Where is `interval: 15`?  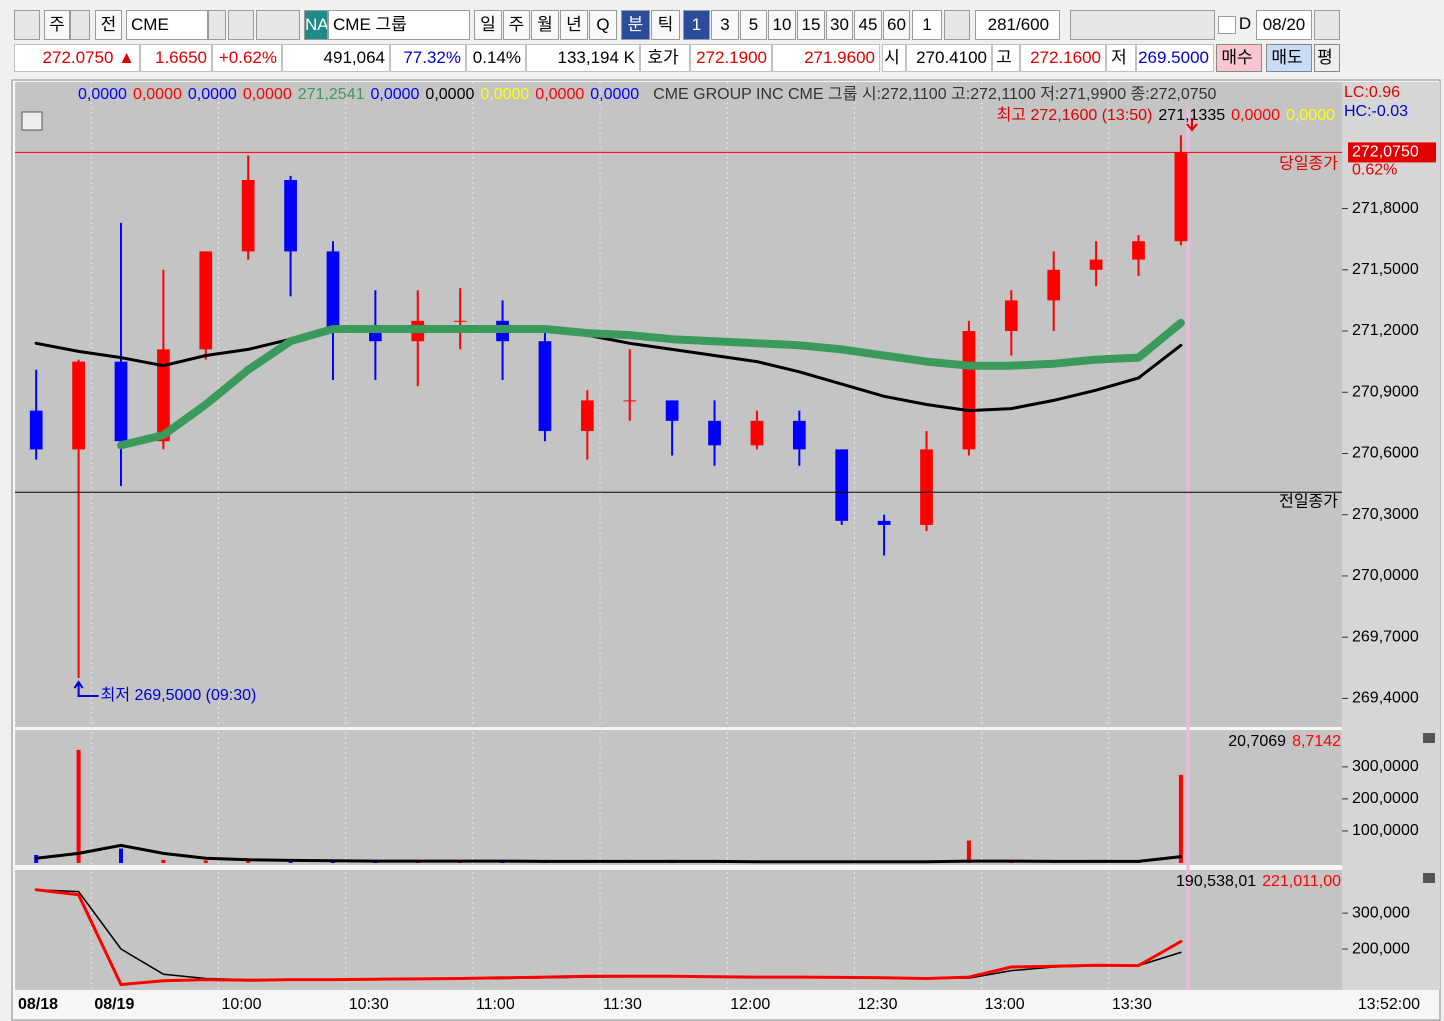
interval: 15 is located at coordinates (811, 25).